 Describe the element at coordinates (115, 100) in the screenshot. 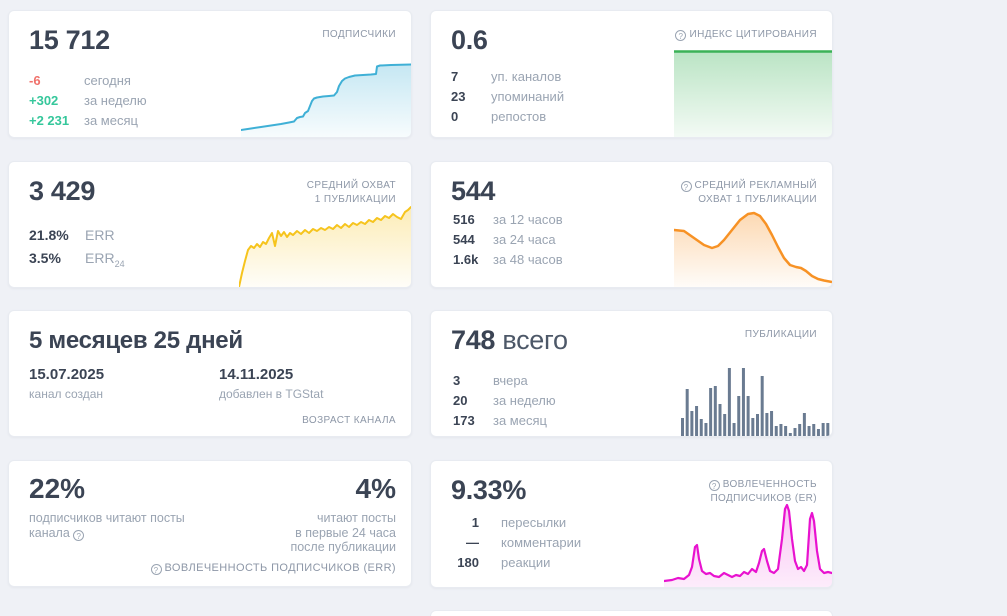

I see `stat-label: за неделю` at that location.